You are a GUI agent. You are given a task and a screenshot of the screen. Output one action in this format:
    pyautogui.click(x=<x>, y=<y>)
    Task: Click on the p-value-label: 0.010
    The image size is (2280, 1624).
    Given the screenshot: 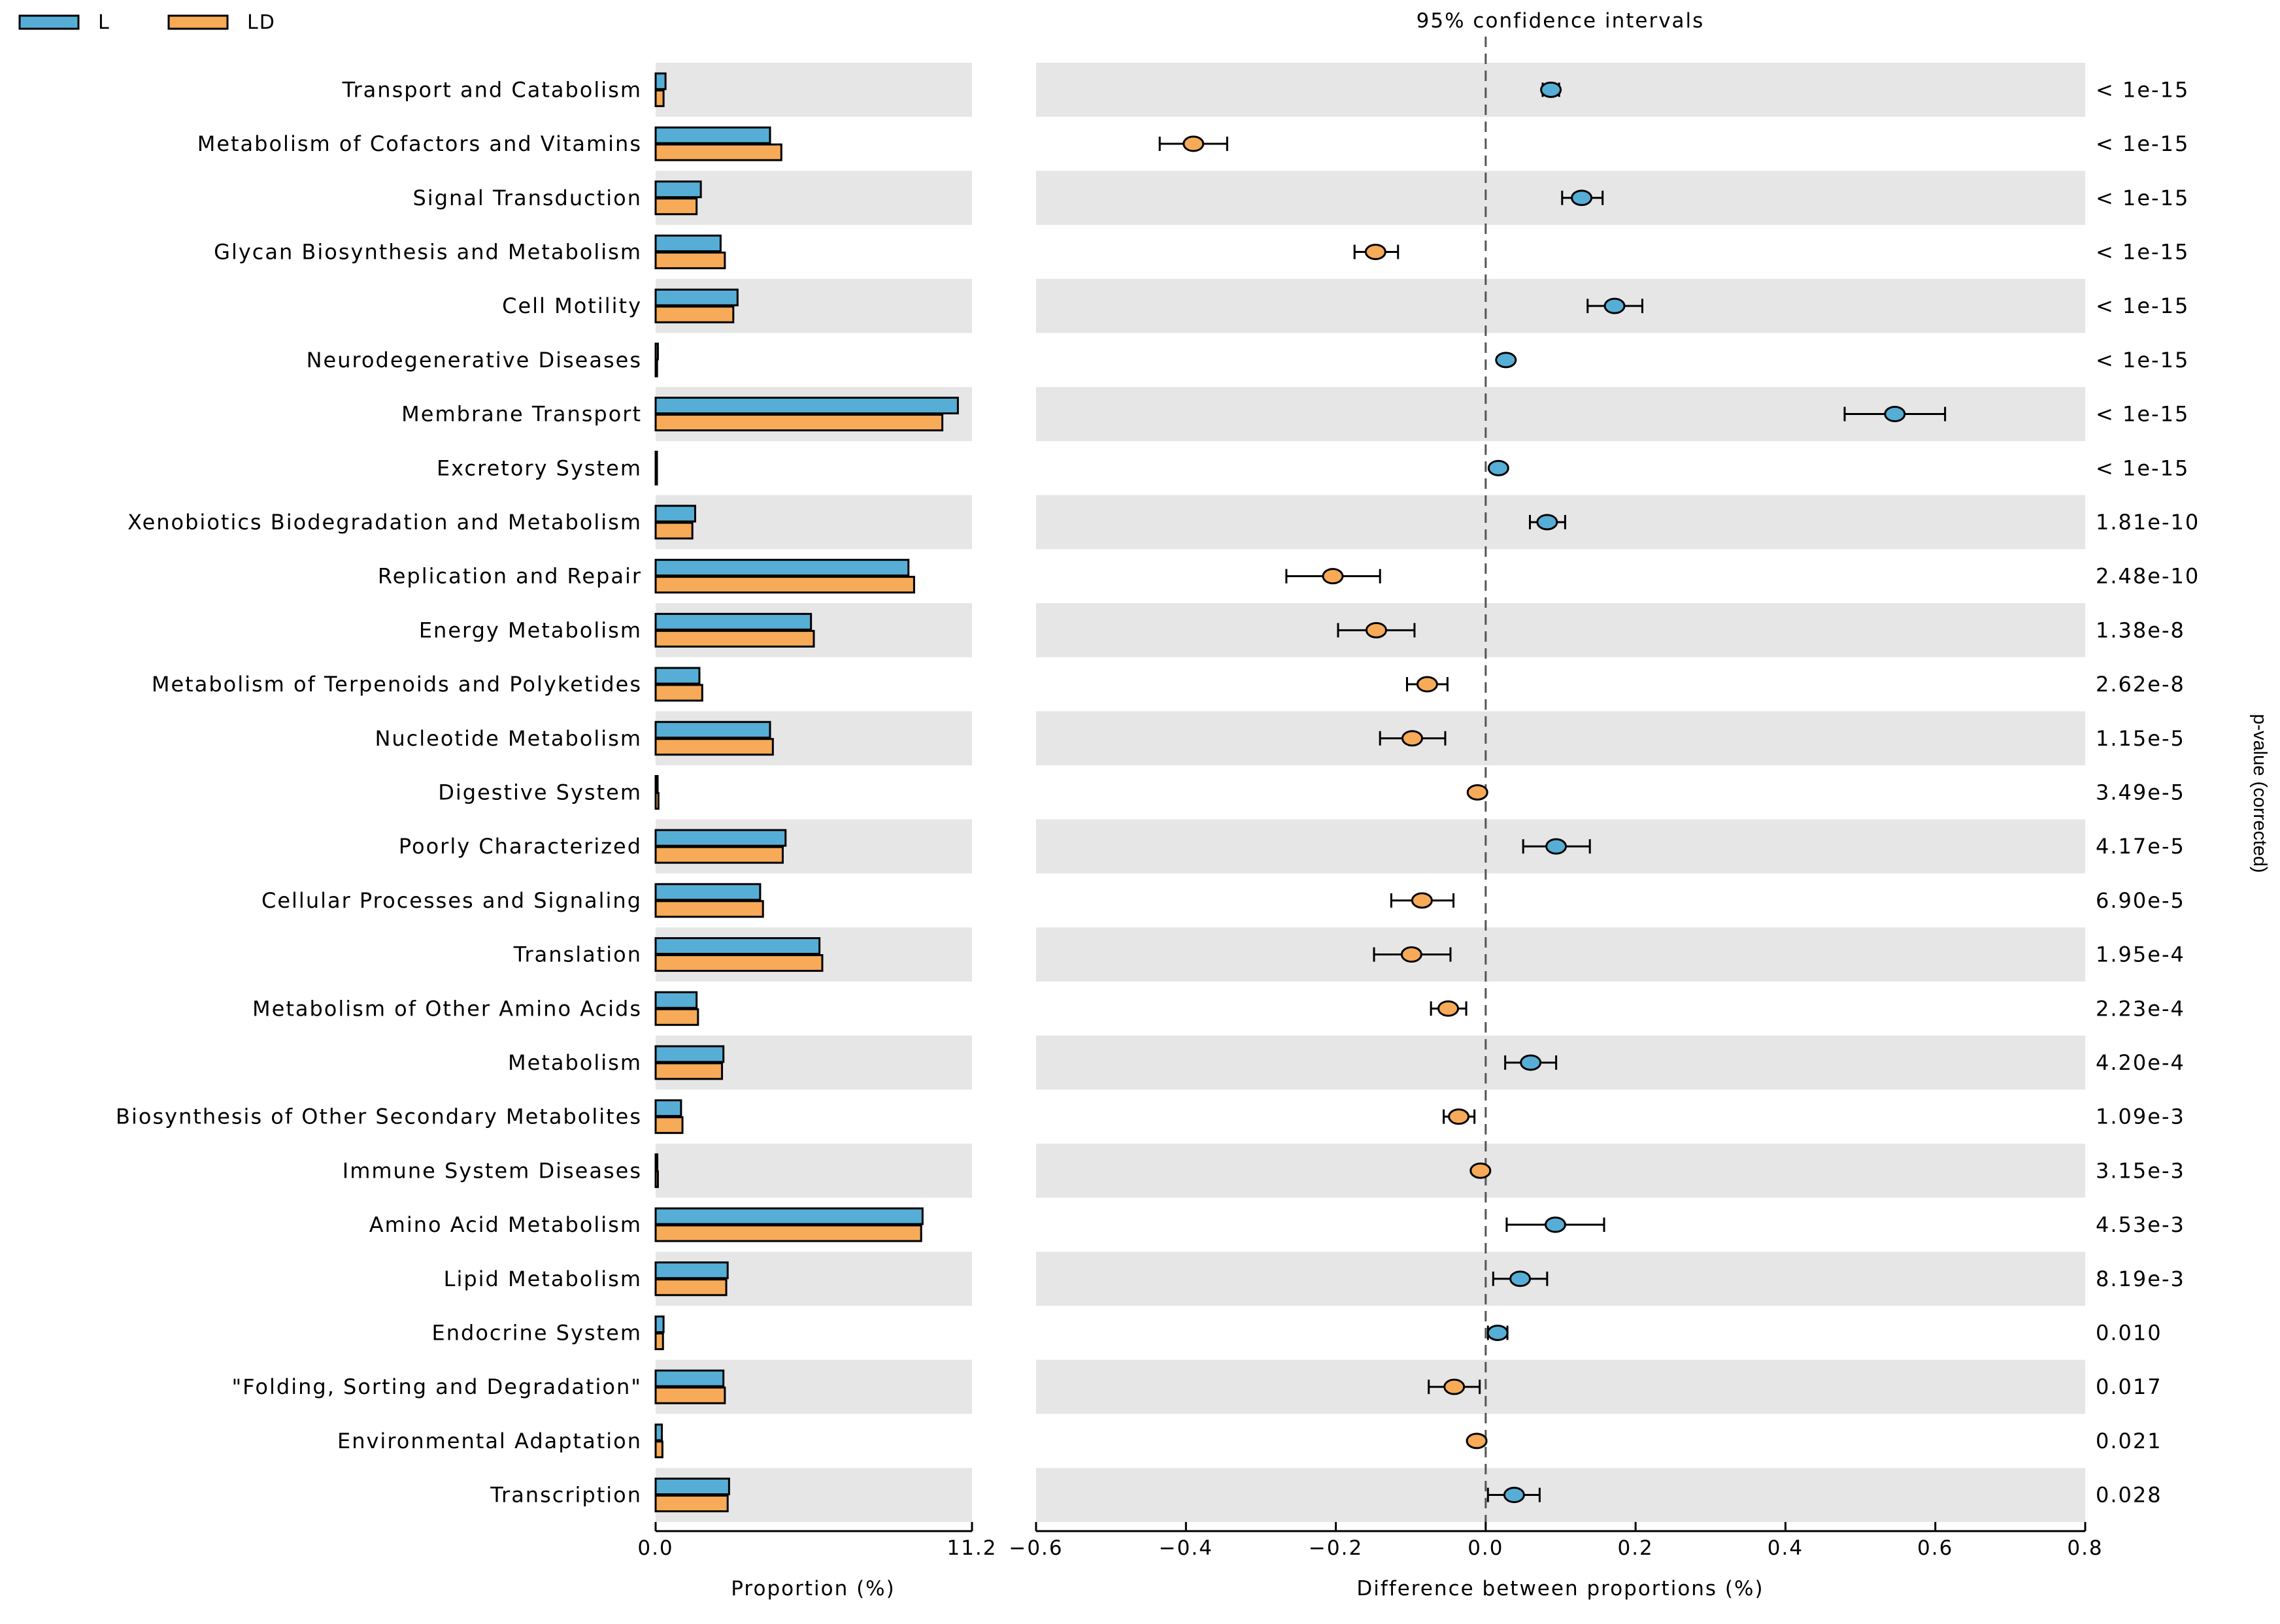 What is the action you would take?
    pyautogui.click(x=2129, y=1332)
    